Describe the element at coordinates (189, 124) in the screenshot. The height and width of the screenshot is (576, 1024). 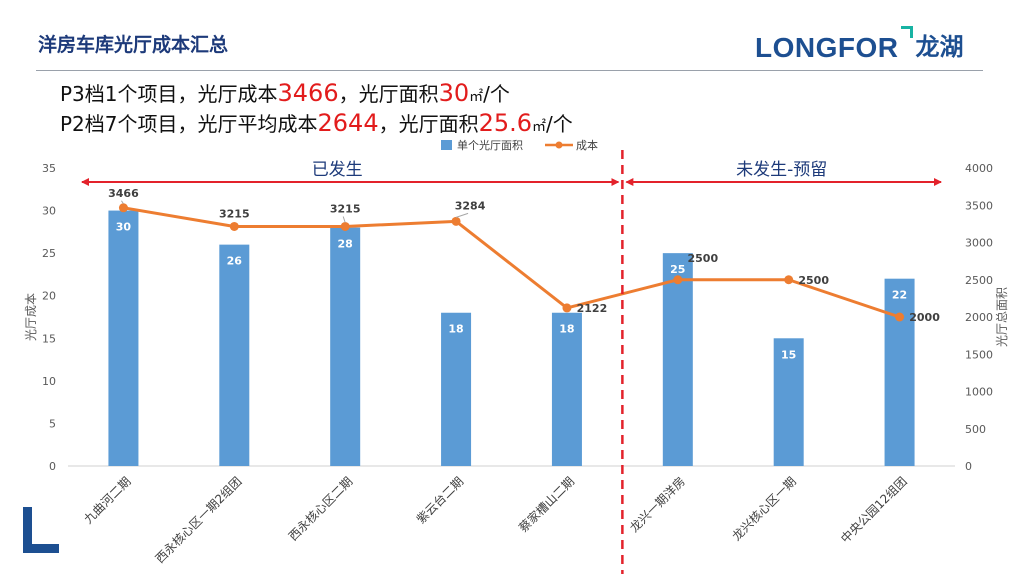
I see `summary-text: P2档7个项目，光厅平均成本` at that location.